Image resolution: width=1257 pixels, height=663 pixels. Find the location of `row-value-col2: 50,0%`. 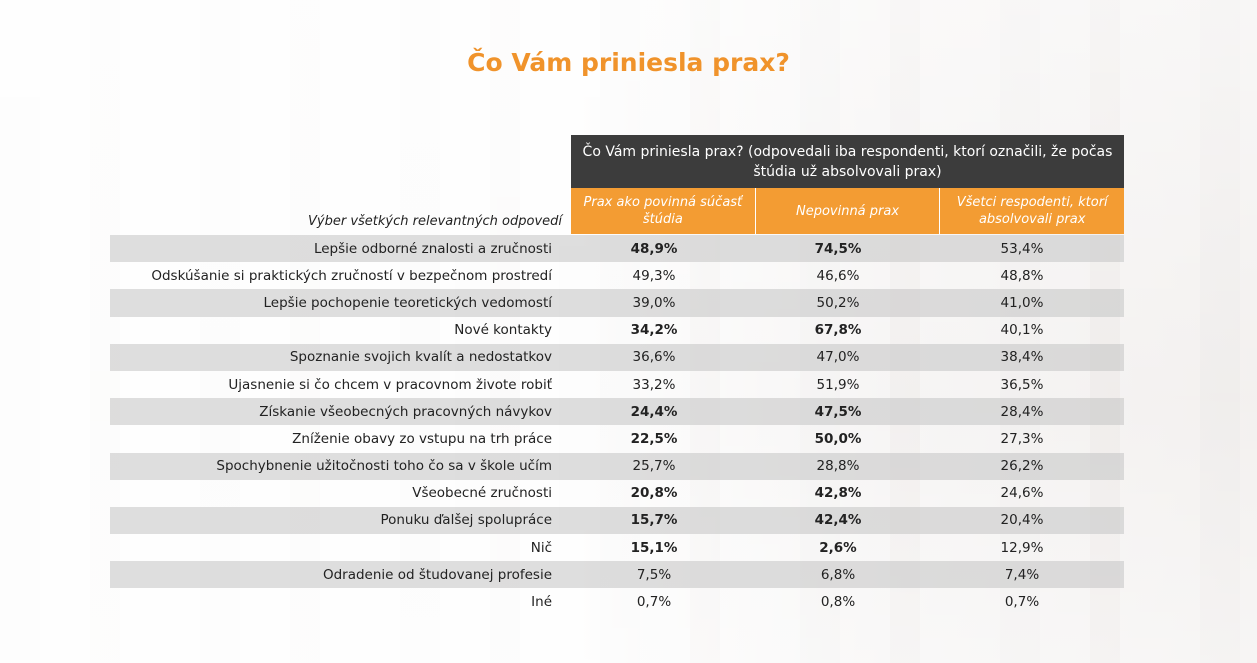

row-value-col2: 50,0% is located at coordinates (838, 438).